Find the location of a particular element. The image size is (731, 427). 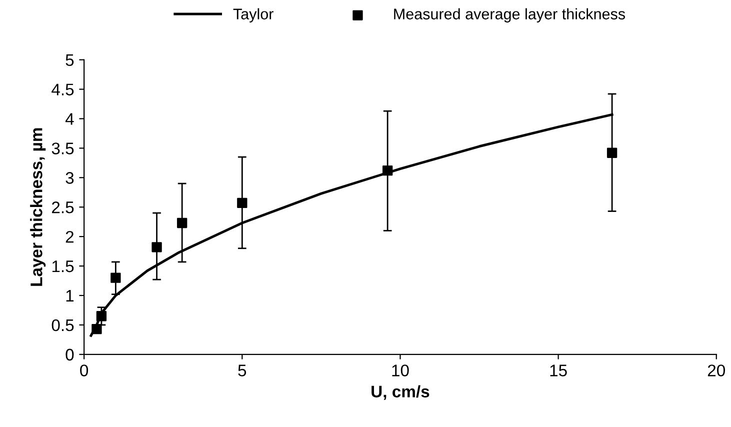

y-tick-label: 3.5 is located at coordinates (63, 148).